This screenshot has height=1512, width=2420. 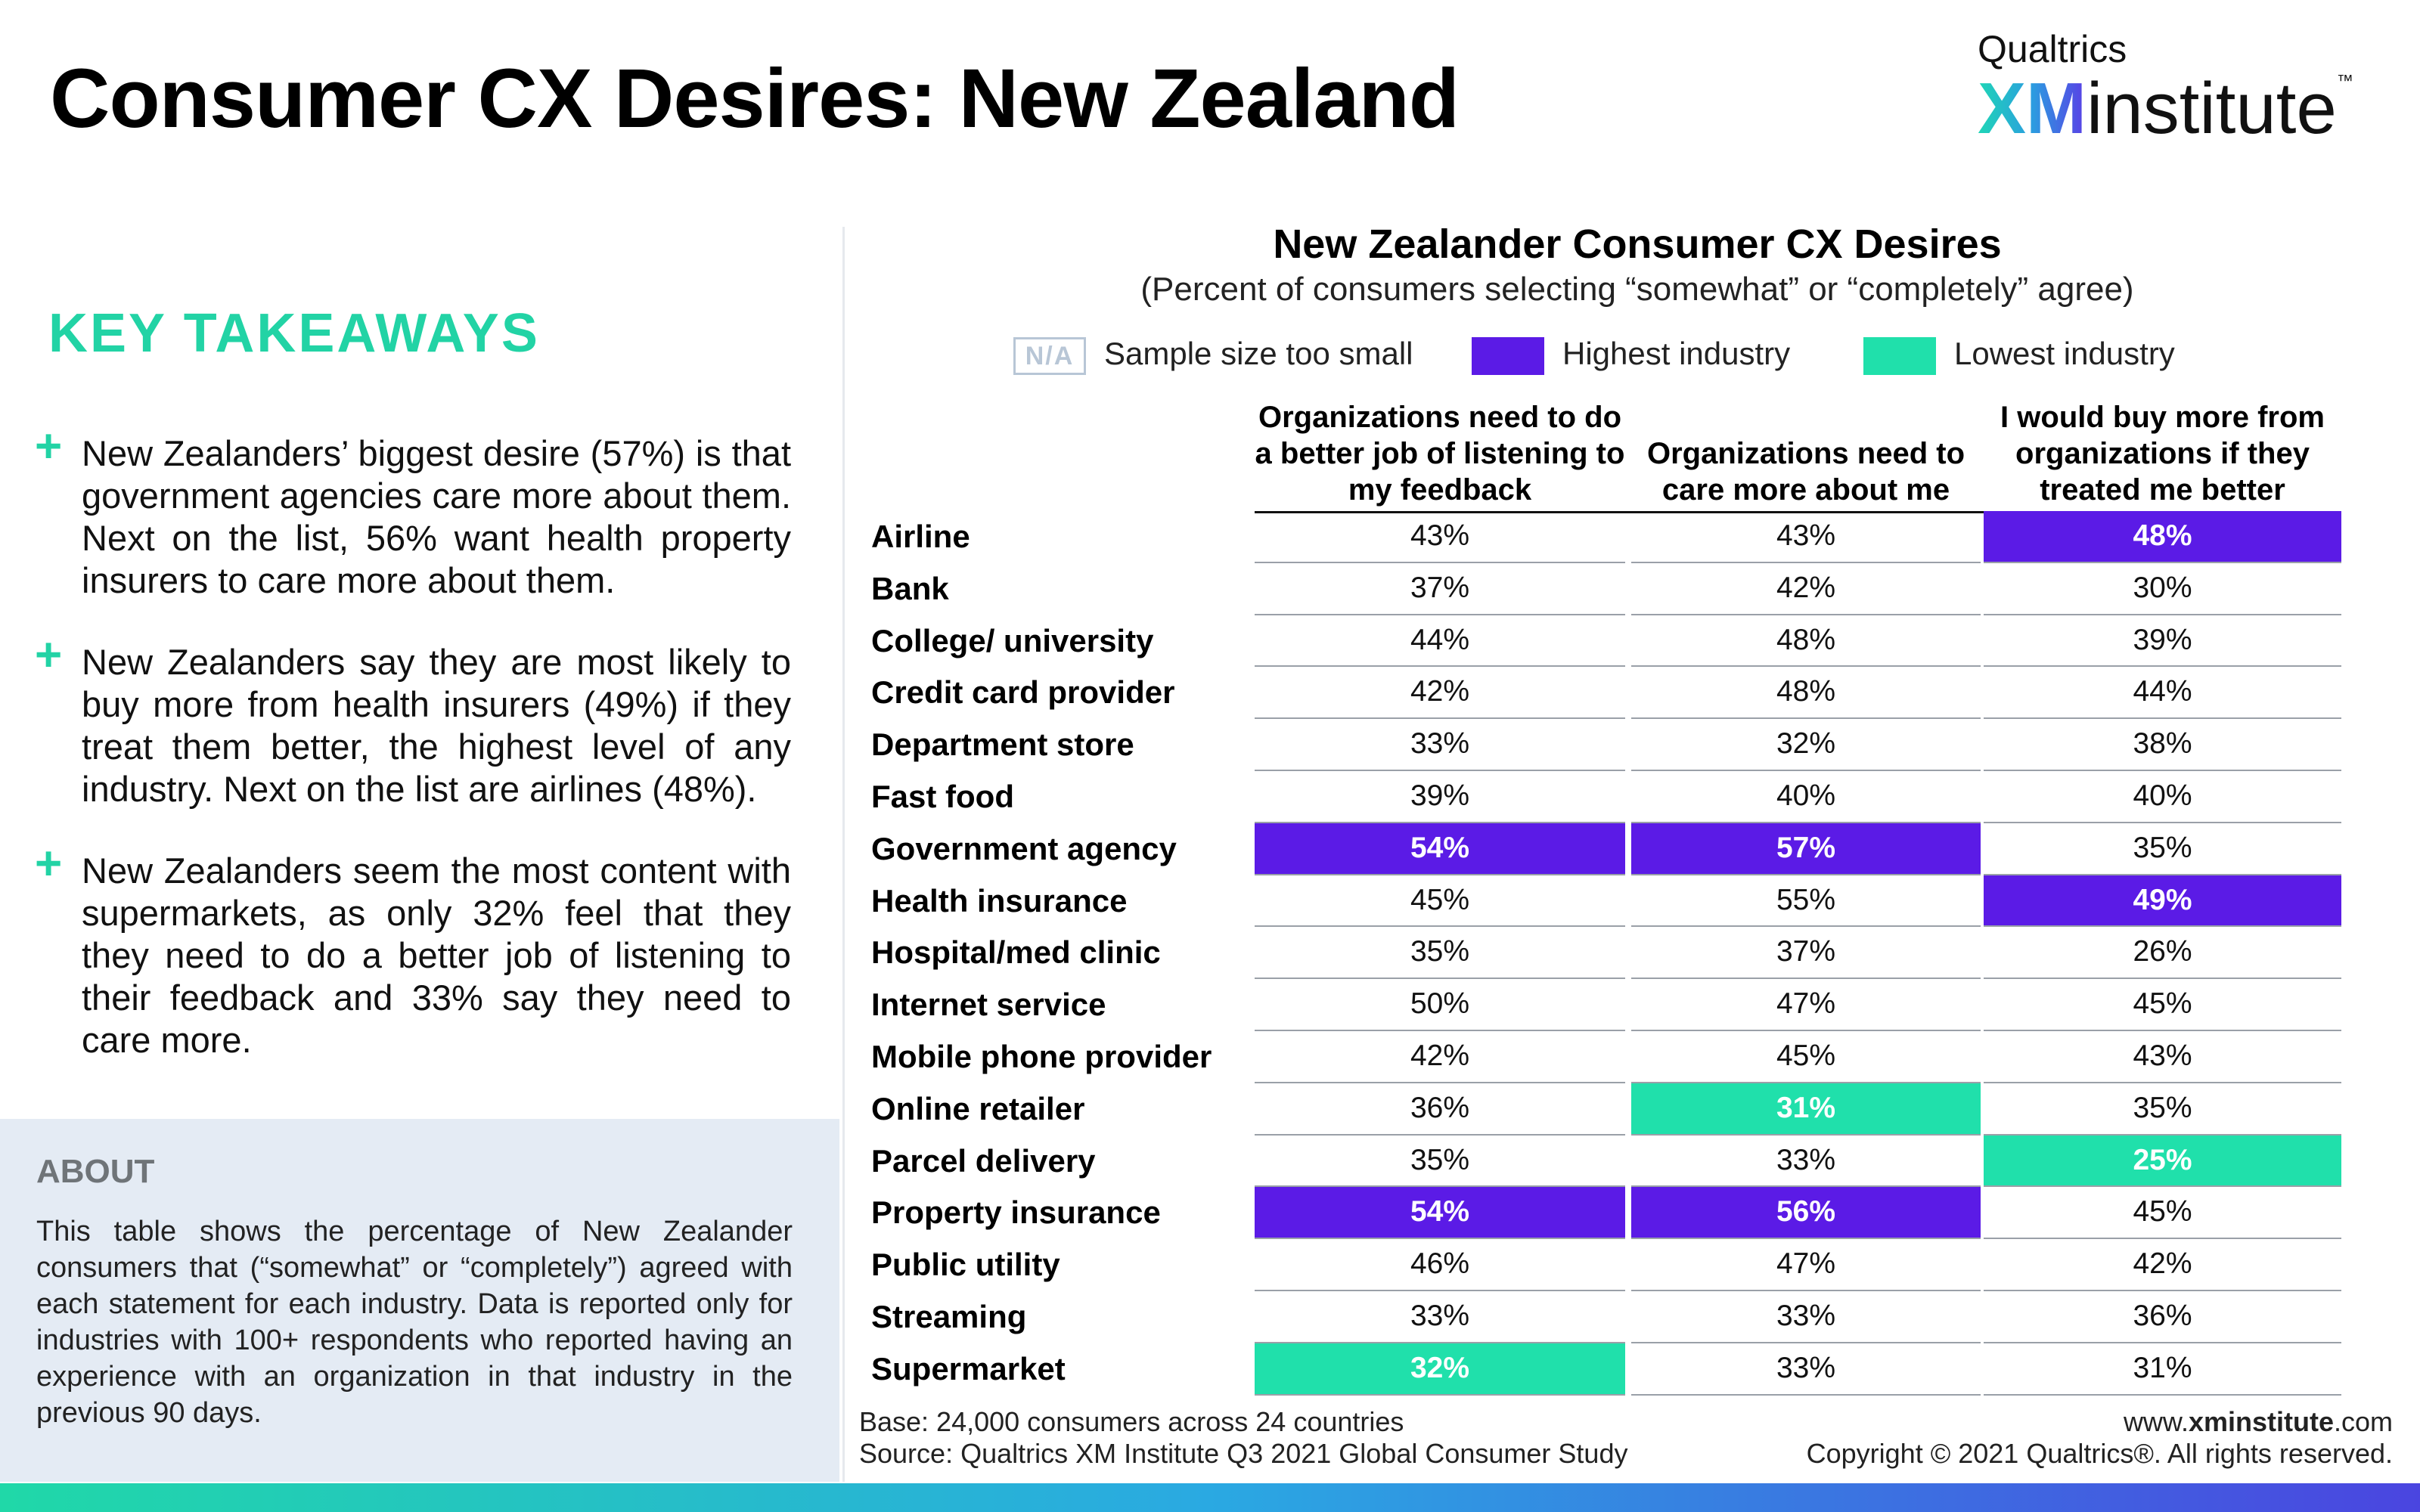 What do you see at coordinates (2162, 954) in the screenshot?
I see `table-cell: 26%` at bounding box center [2162, 954].